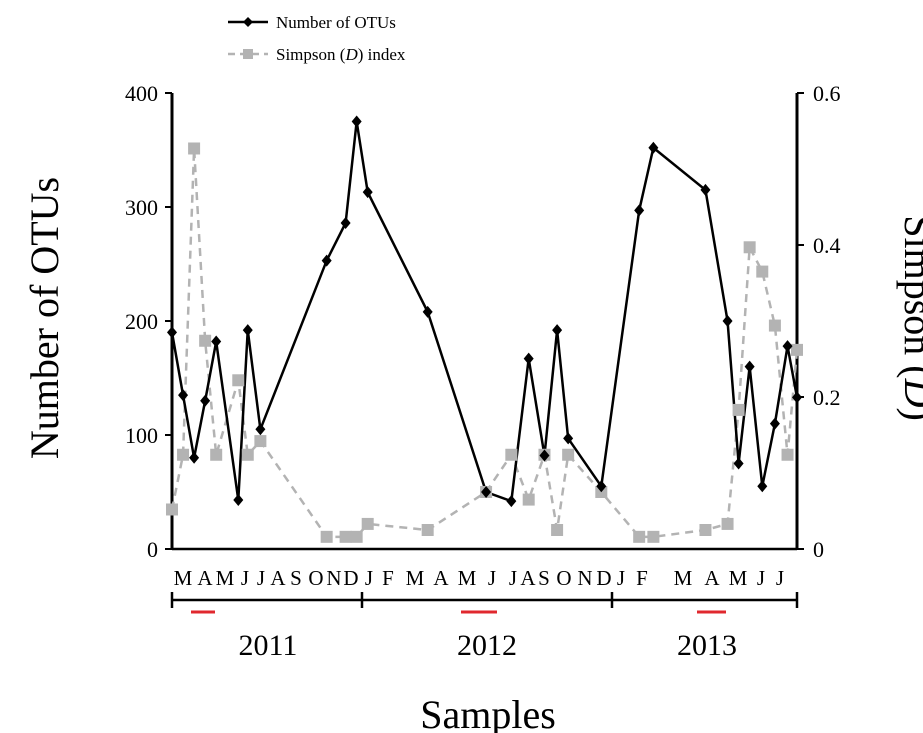 This screenshot has height=733, width=923. I want to click on y-axis-right-title-suffix: ), so click(909, 413).